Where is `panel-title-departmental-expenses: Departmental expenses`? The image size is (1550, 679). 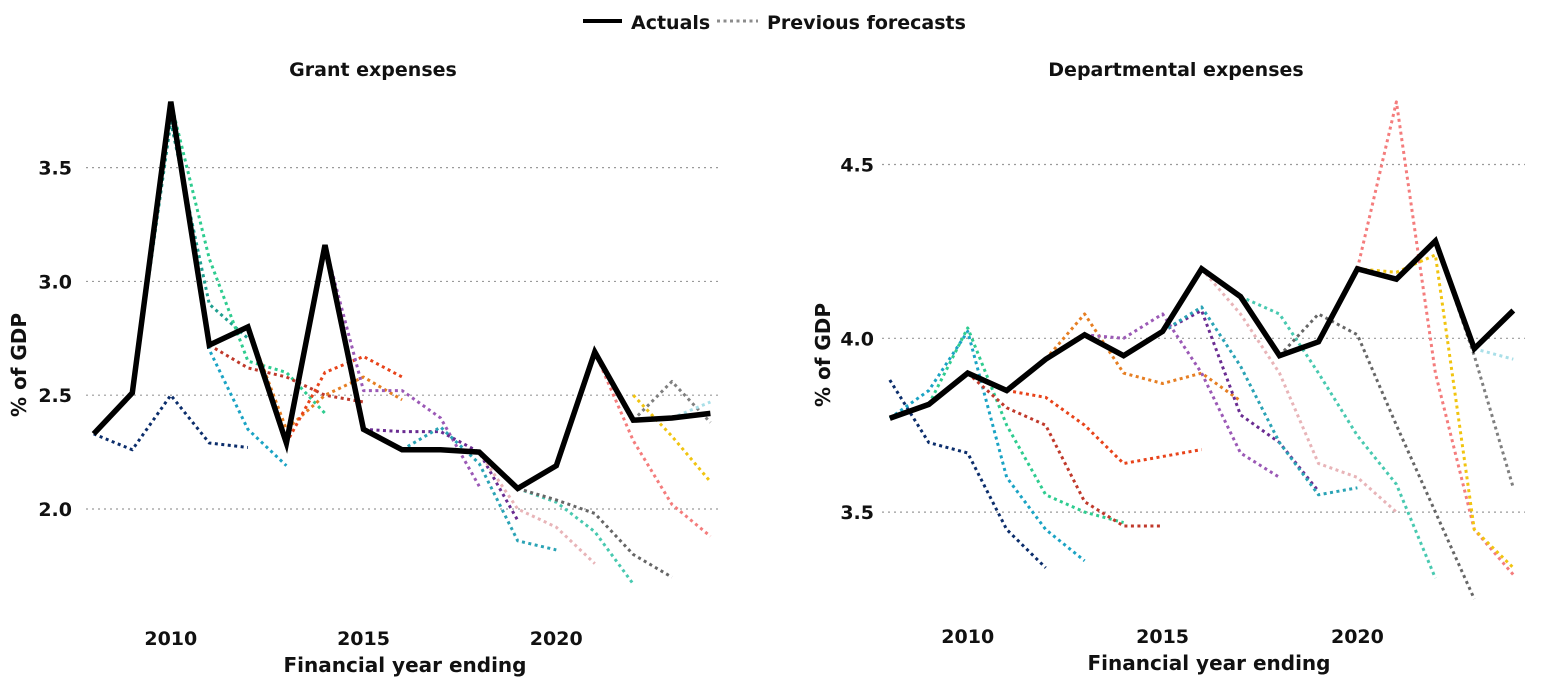 panel-title-departmental-expenses: Departmental expenses is located at coordinates (1175, 70).